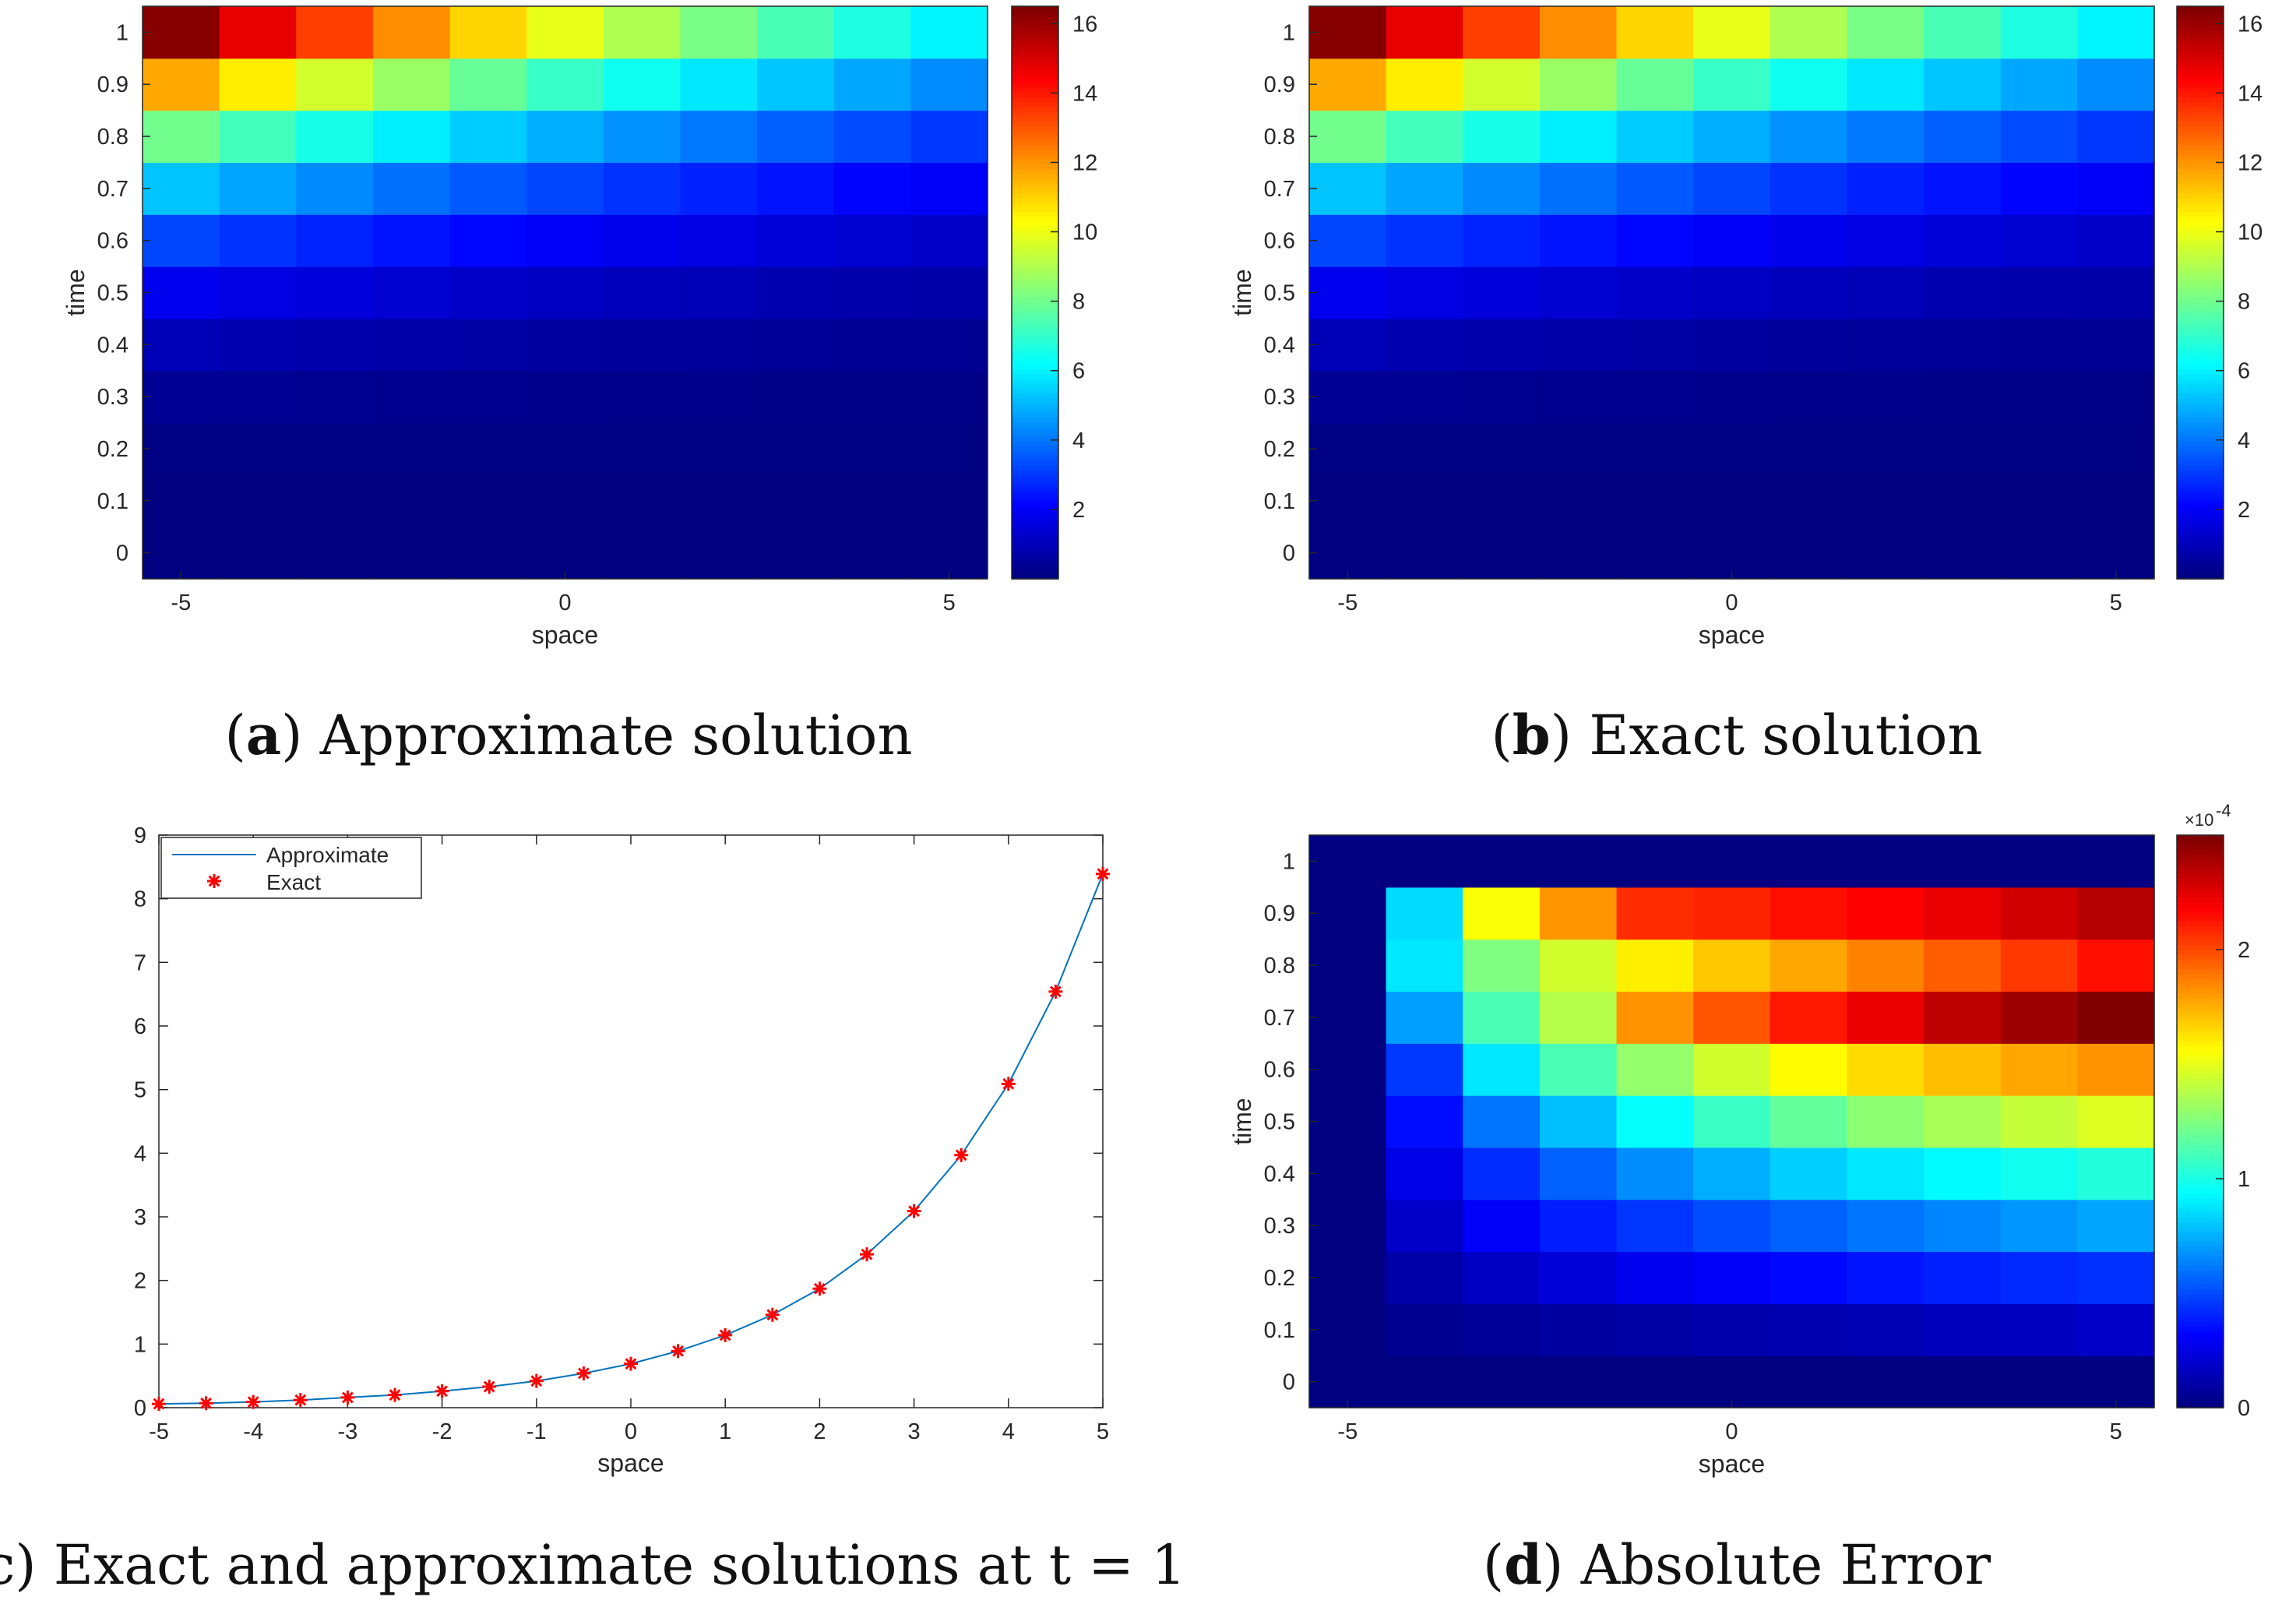  I want to click on x-tick-label: -2, so click(443, 1431).